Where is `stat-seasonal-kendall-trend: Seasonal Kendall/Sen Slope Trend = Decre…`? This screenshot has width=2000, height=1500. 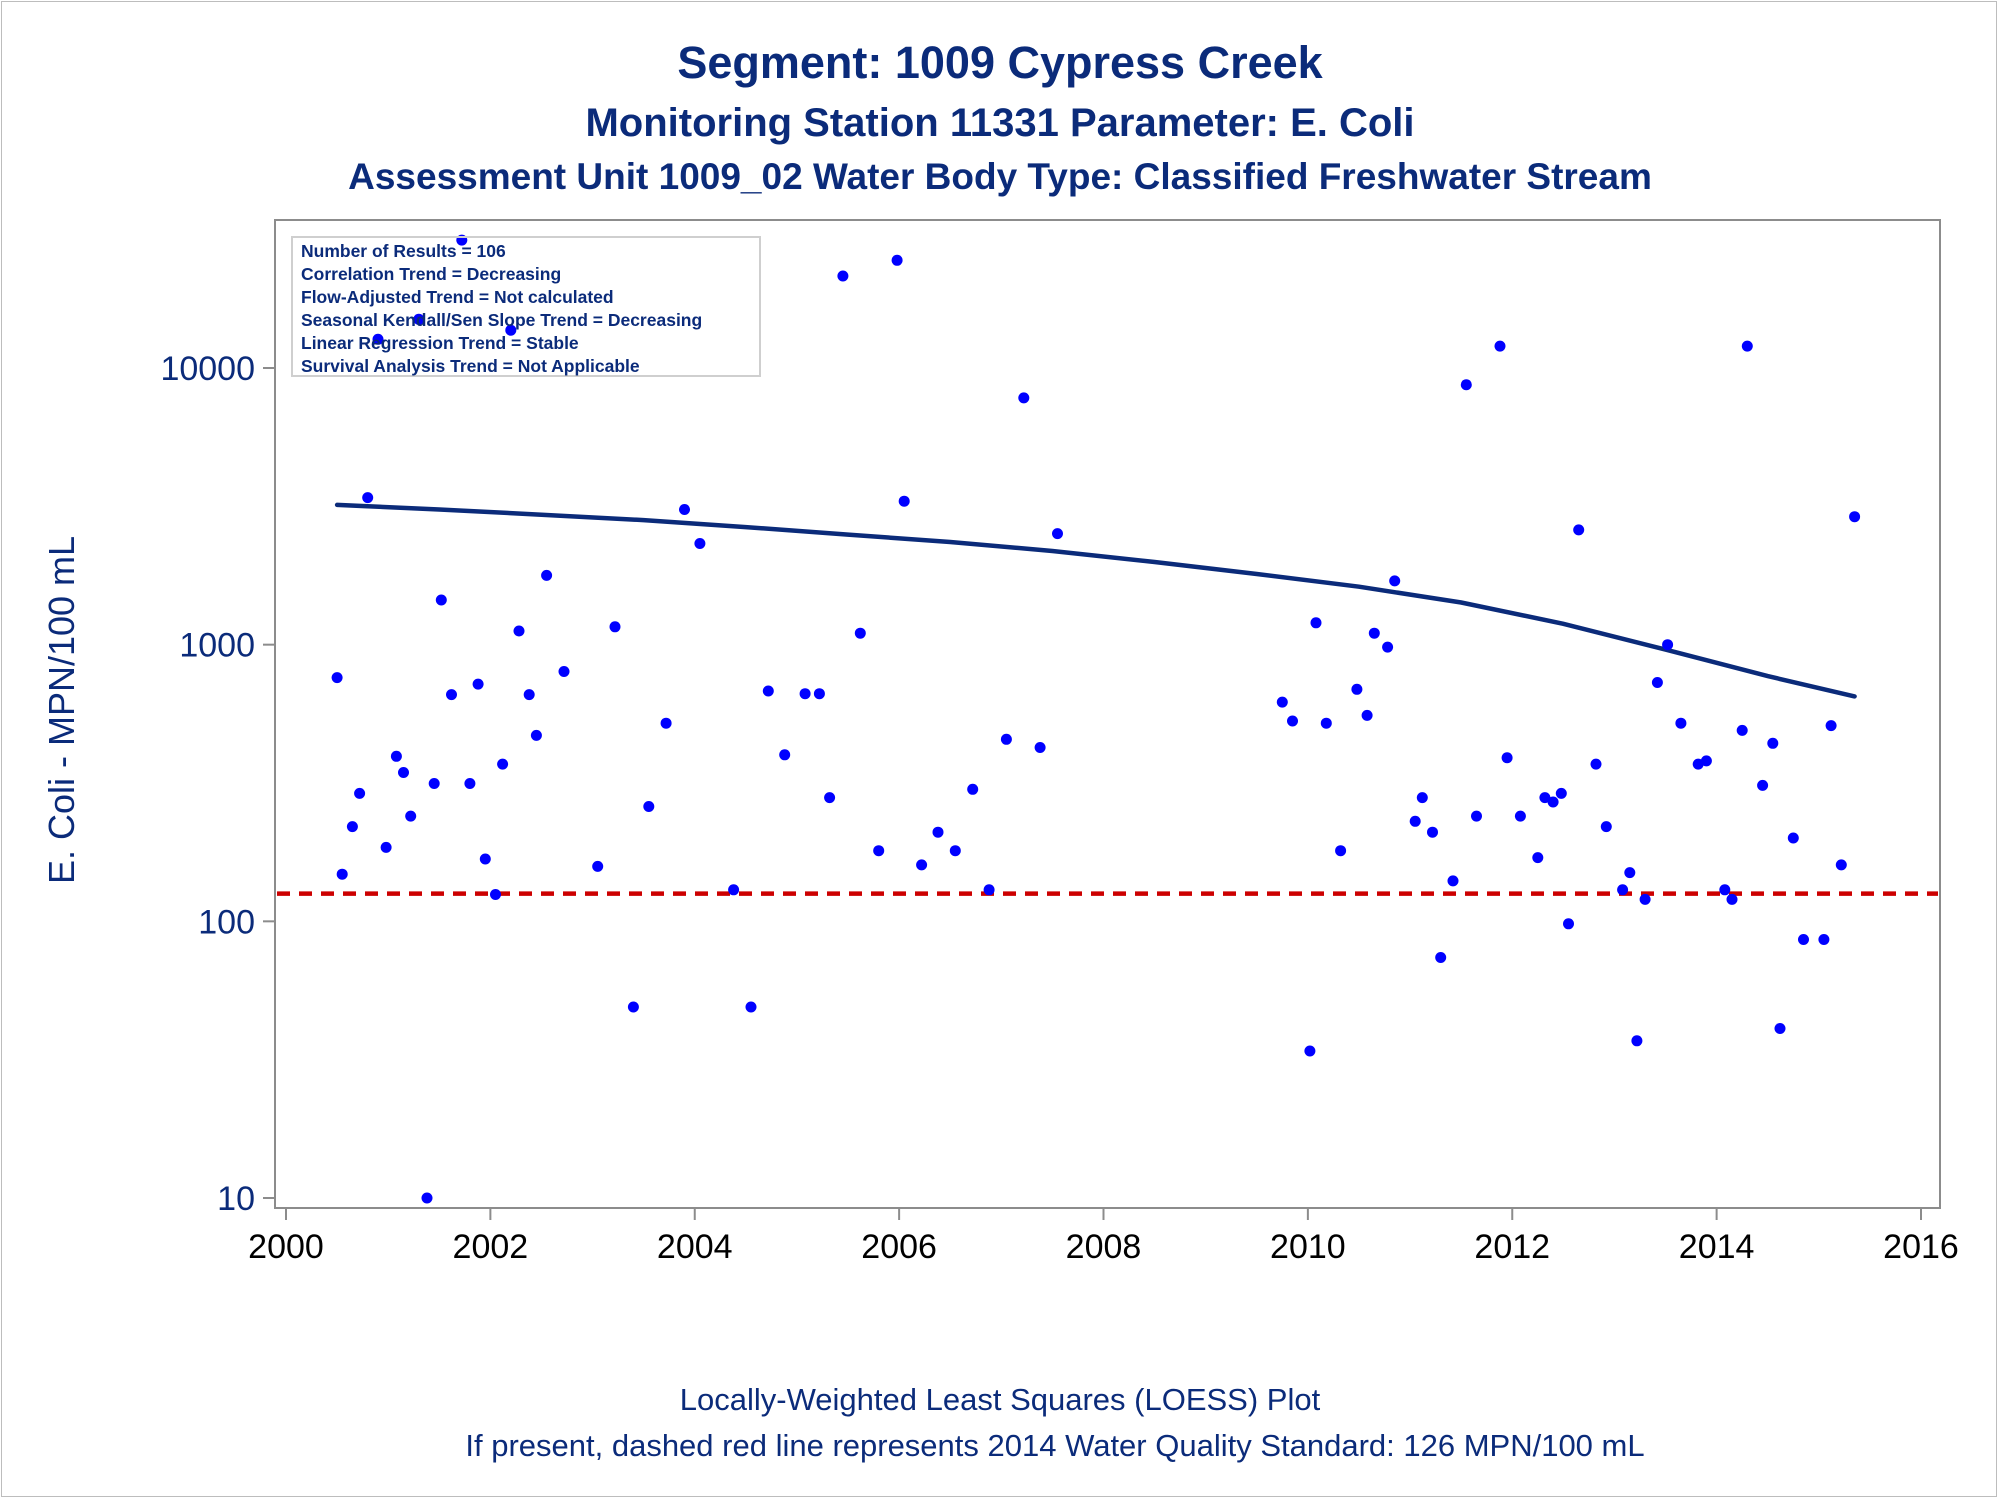
stat-seasonal-kendall-trend: Seasonal Kendall/Sen Slope Trend = Decre… is located at coordinates (502, 320).